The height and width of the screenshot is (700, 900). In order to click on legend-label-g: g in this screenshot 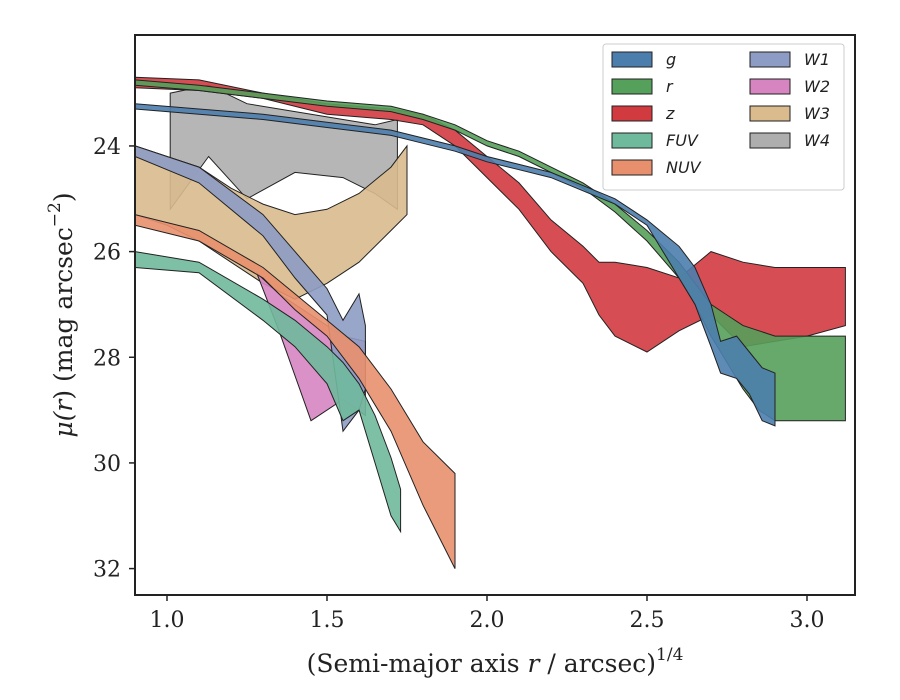, I will do `click(671, 59)`.